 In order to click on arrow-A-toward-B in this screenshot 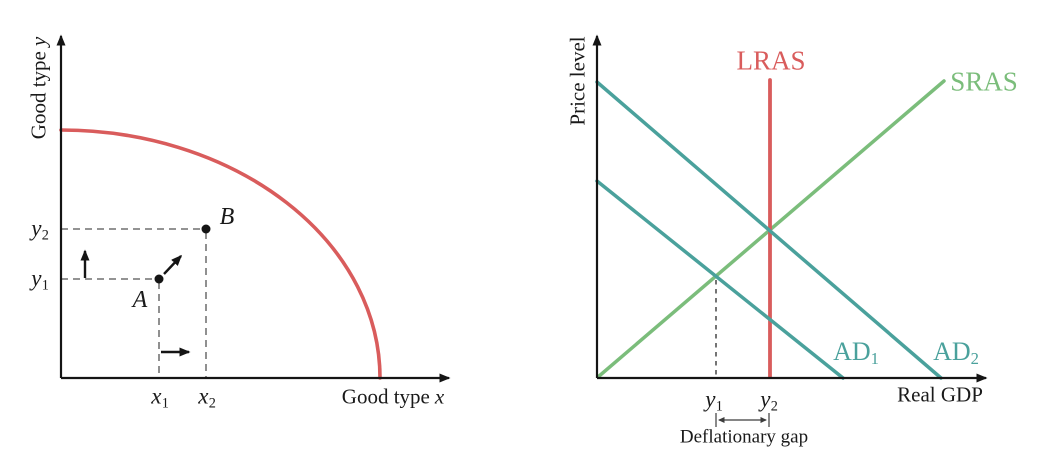, I will do `click(173, 264)`.